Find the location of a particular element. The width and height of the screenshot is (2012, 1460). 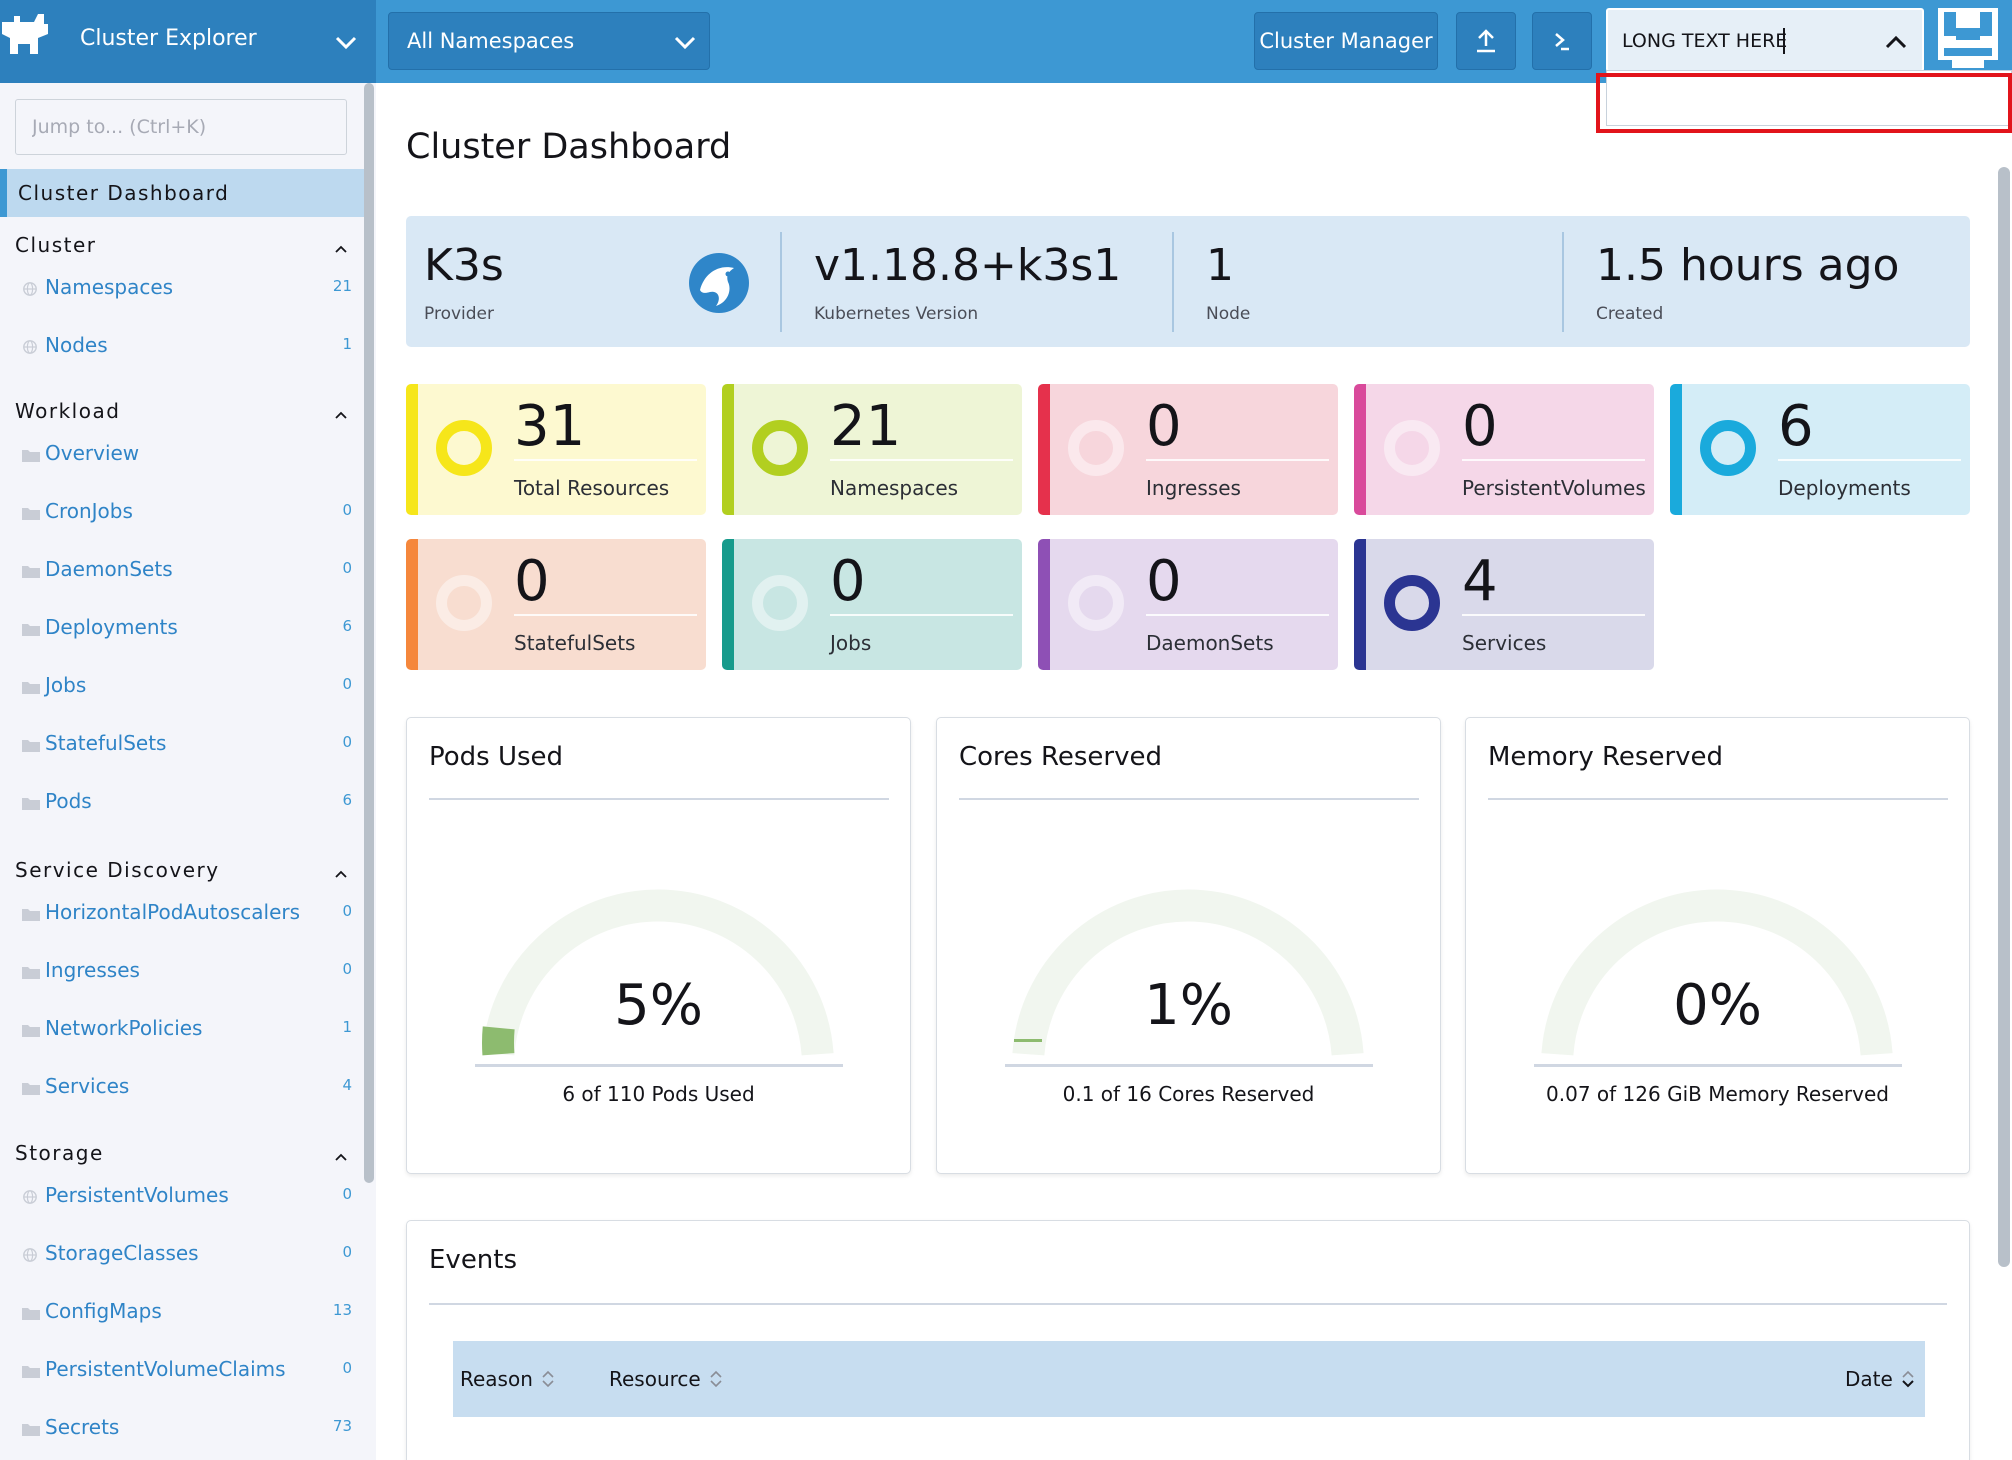

sidebar-item: PersistentVolumes 0 is located at coordinates (187, 1199).